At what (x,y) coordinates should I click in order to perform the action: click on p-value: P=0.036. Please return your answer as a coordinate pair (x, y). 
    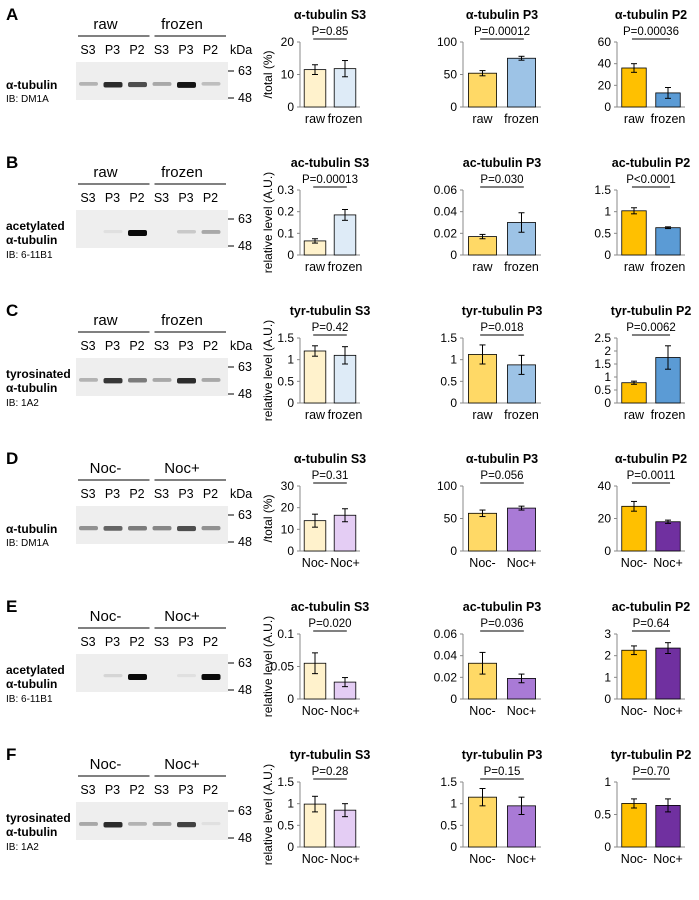
    Looking at the image, I should click on (501, 624).